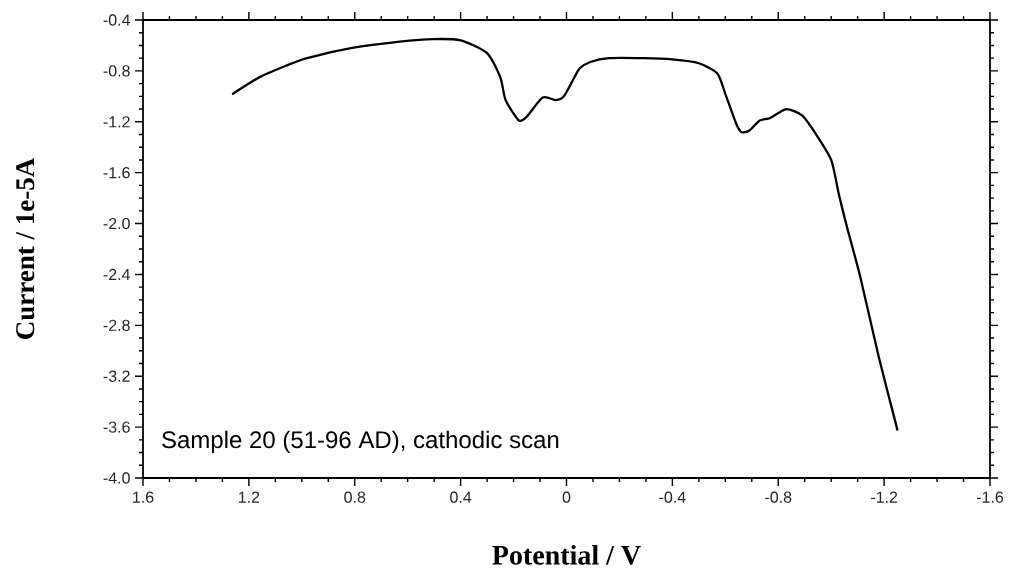  What do you see at coordinates (117, 274) in the screenshot?
I see `y-tick-label: -2.4` at bounding box center [117, 274].